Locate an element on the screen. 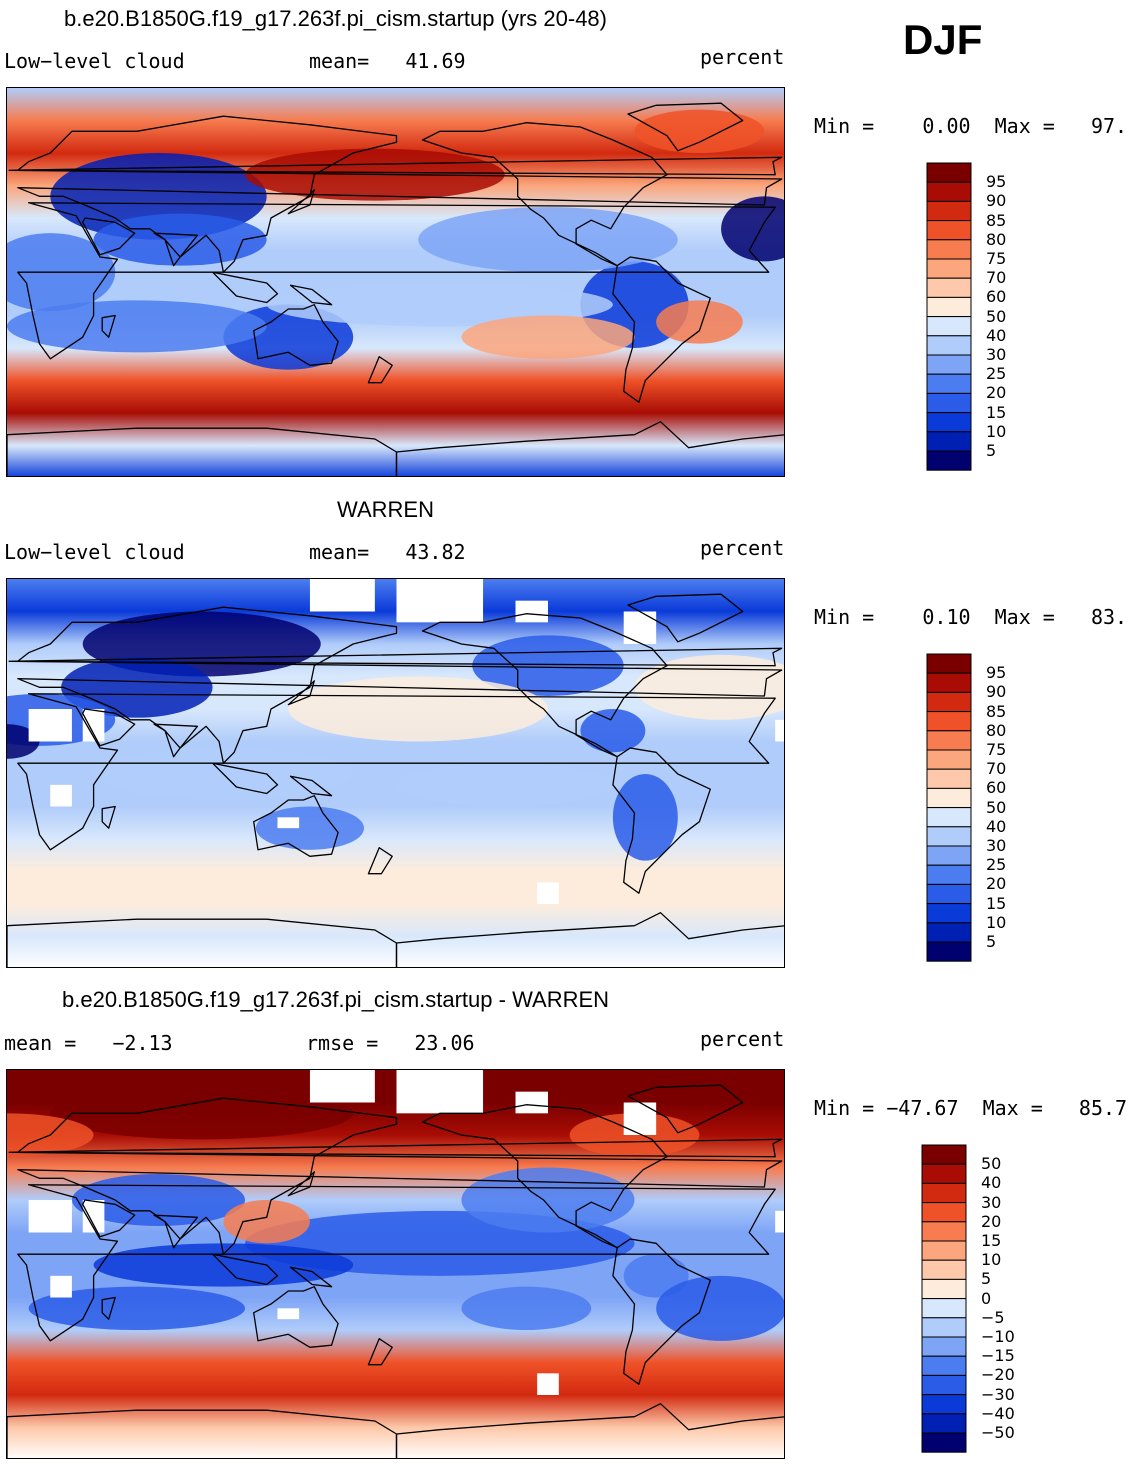 Image resolution: width=1128 pixels, height=1466 pixels. panel2-colorbar: 95 90 85 80 75 70 60 50 40 30 25 20 15 10 5 is located at coordinates (976, 807).